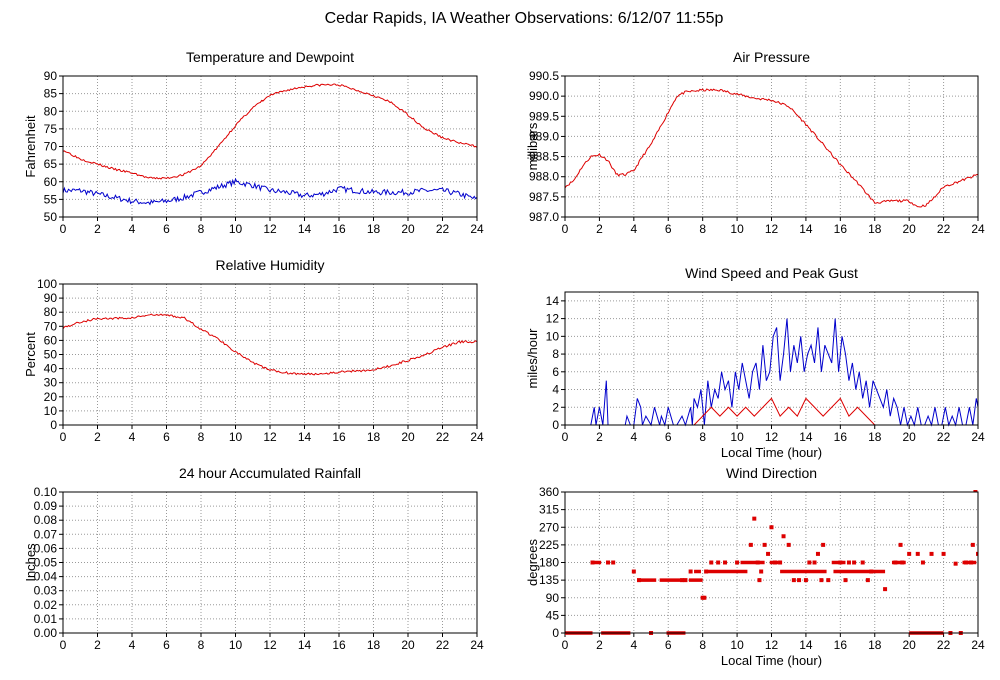  I want to click on y-tick-label: 0.00, so click(46, 633).